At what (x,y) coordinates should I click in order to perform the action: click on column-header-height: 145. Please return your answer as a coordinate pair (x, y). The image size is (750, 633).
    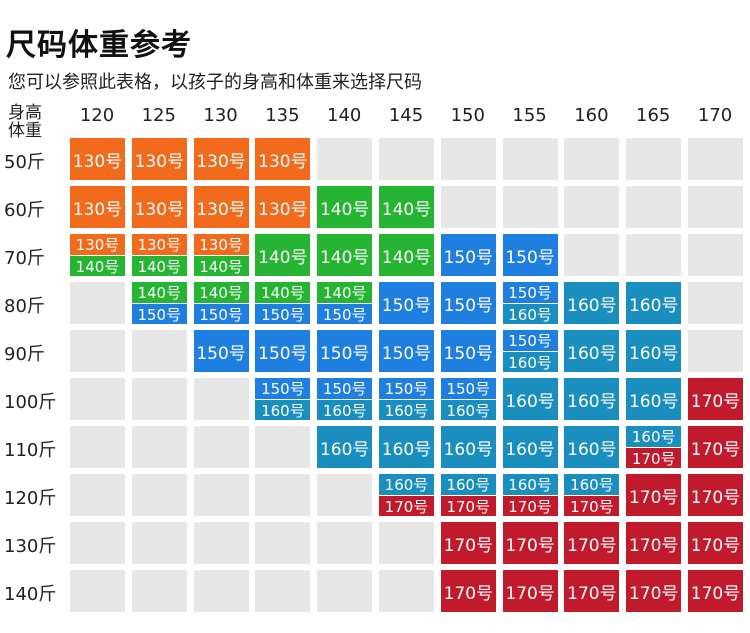
    Looking at the image, I should click on (406, 115).